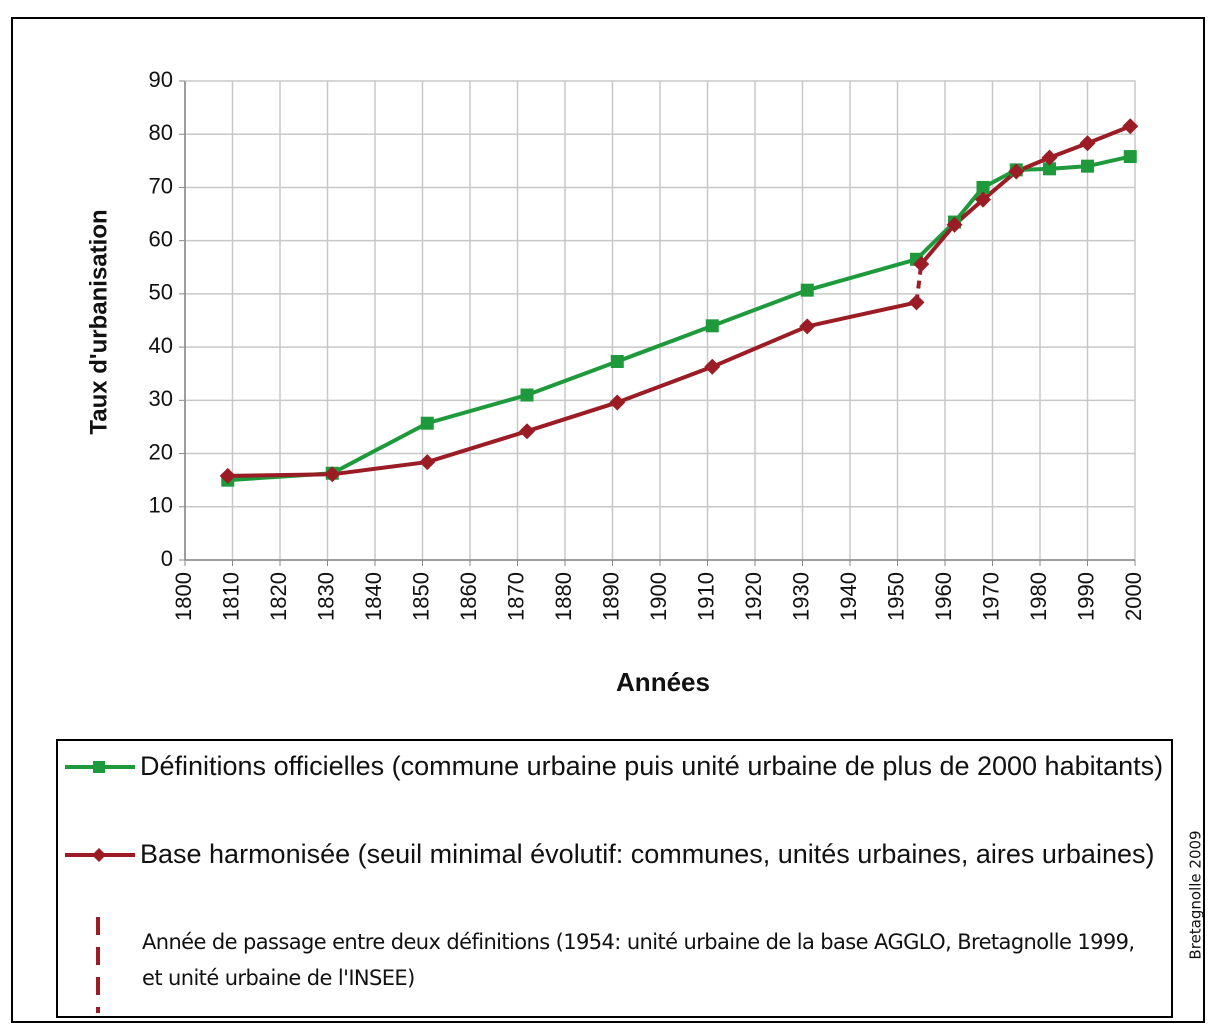 The width and height of the screenshot is (1213, 1030). Describe the element at coordinates (1133, 596) in the screenshot. I see `x-tick-label: 2000` at that location.